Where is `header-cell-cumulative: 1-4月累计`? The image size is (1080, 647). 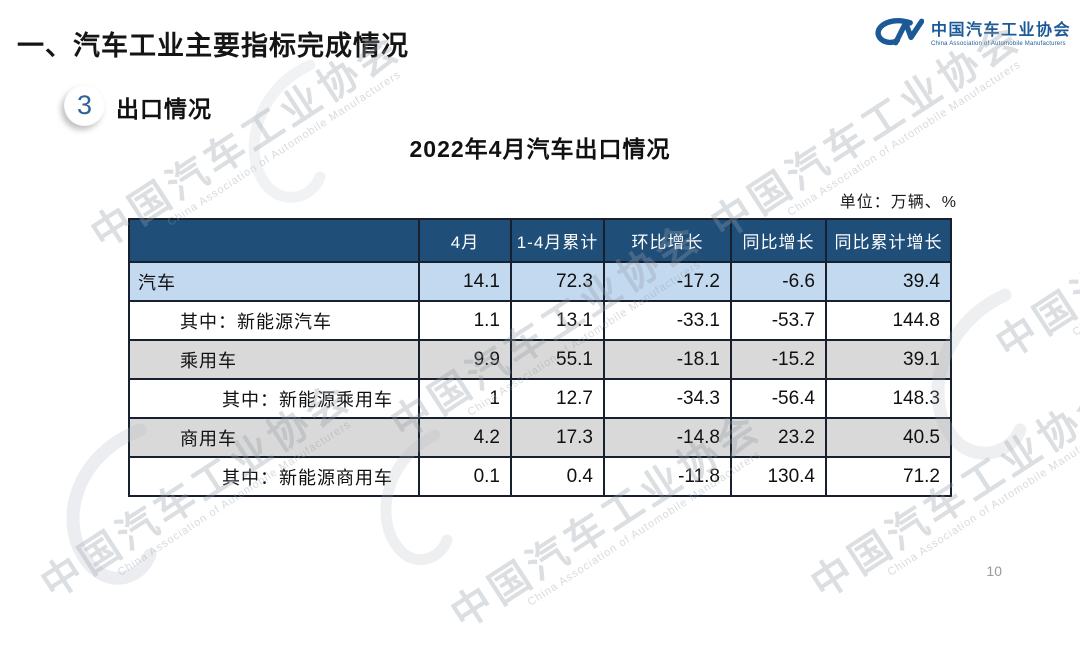 header-cell-cumulative: 1-4月累计 is located at coordinates (557, 240).